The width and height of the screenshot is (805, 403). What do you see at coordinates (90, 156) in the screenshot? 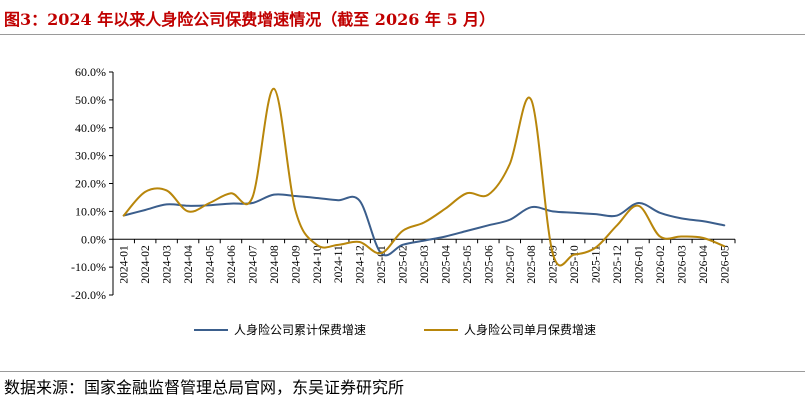
I see `y-tick-label: 30.0%` at bounding box center [90, 156].